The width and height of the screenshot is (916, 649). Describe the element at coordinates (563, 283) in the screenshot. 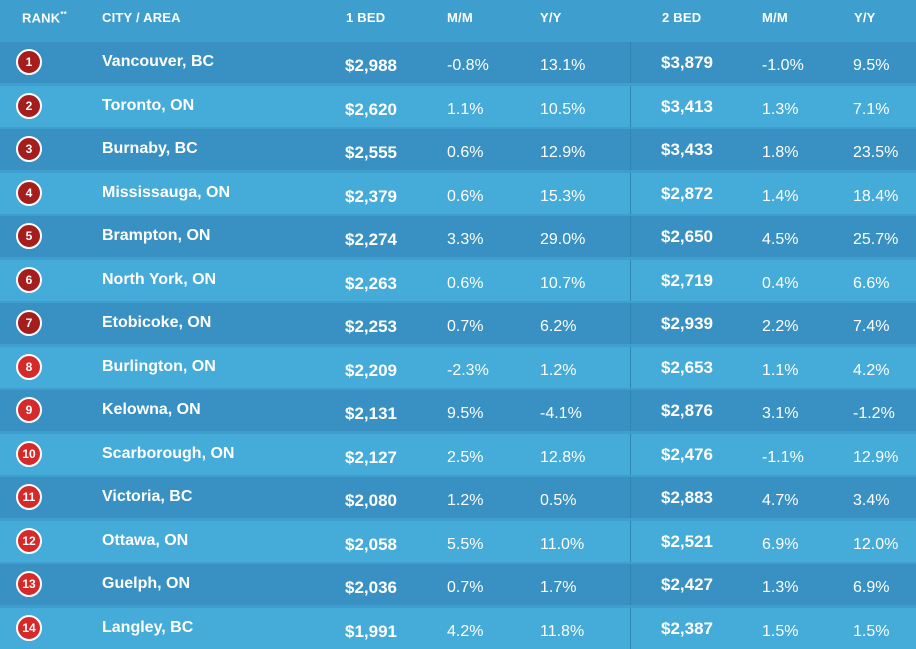

I see `one-bed-yy: 10.7%` at that location.